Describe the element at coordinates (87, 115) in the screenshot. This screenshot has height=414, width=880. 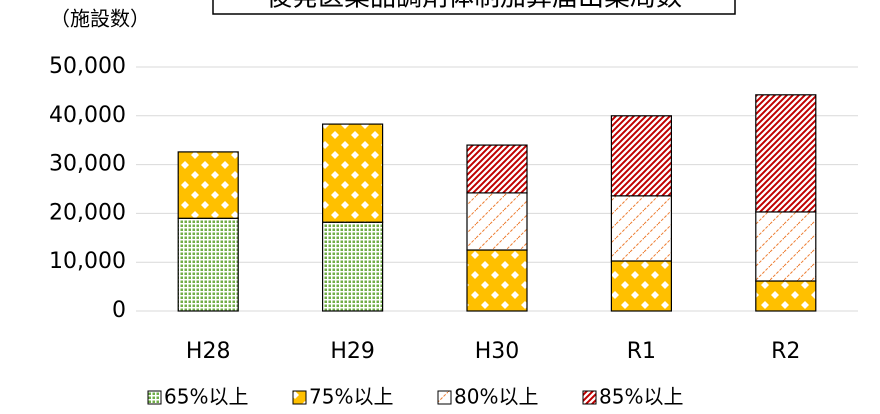
I see `y-tick-label: 40,000` at that location.